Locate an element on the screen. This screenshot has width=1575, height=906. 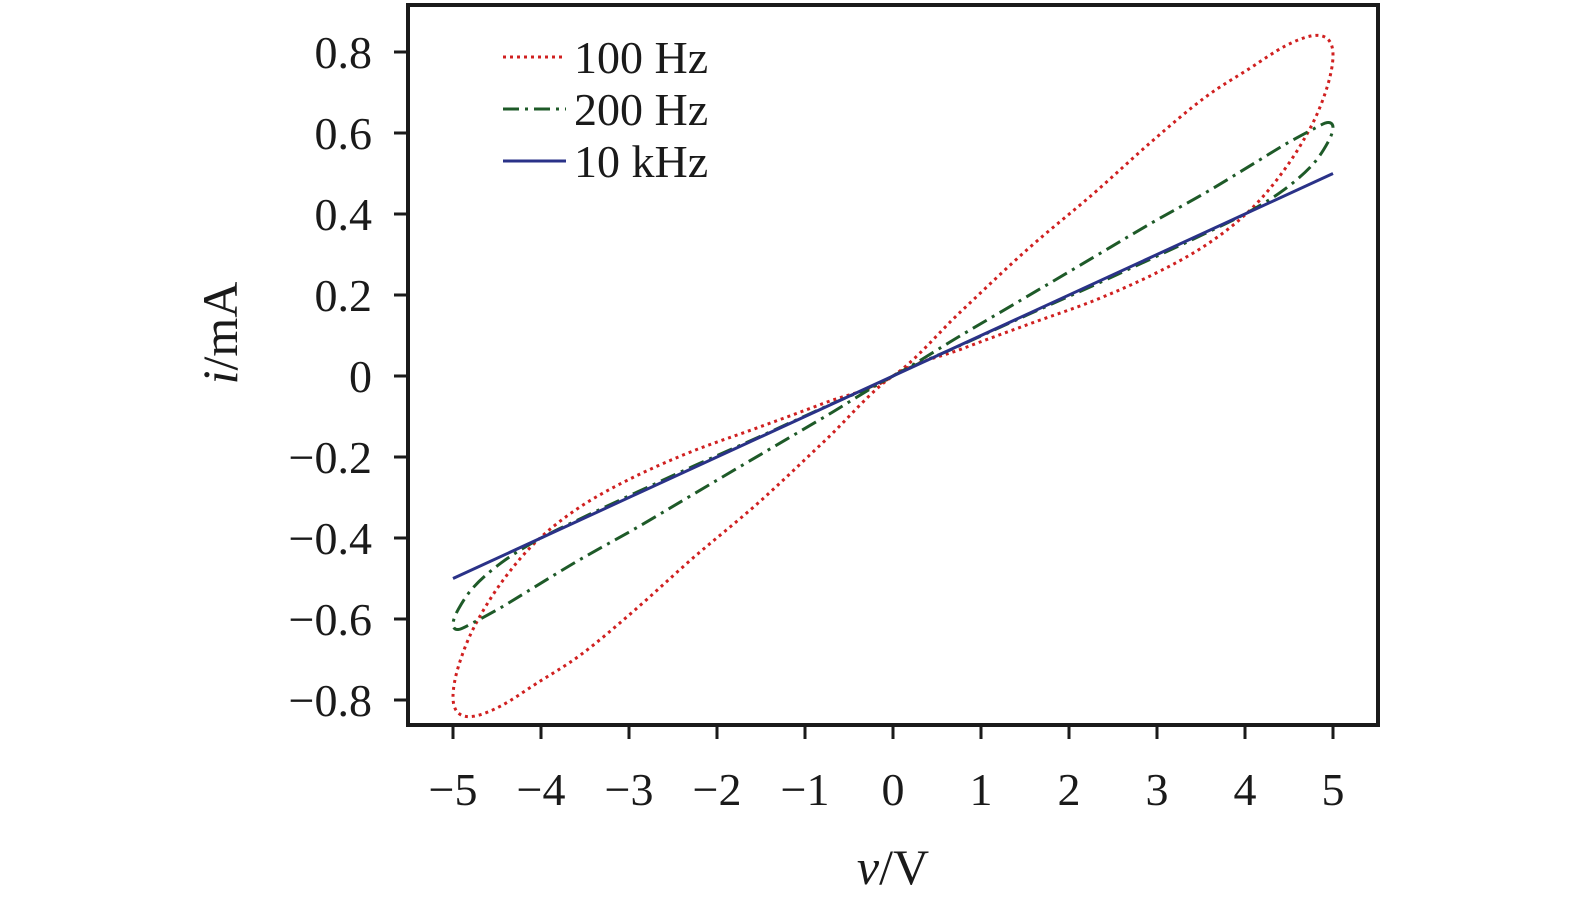
y-tick-label: 0.8 is located at coordinates (344, 52).